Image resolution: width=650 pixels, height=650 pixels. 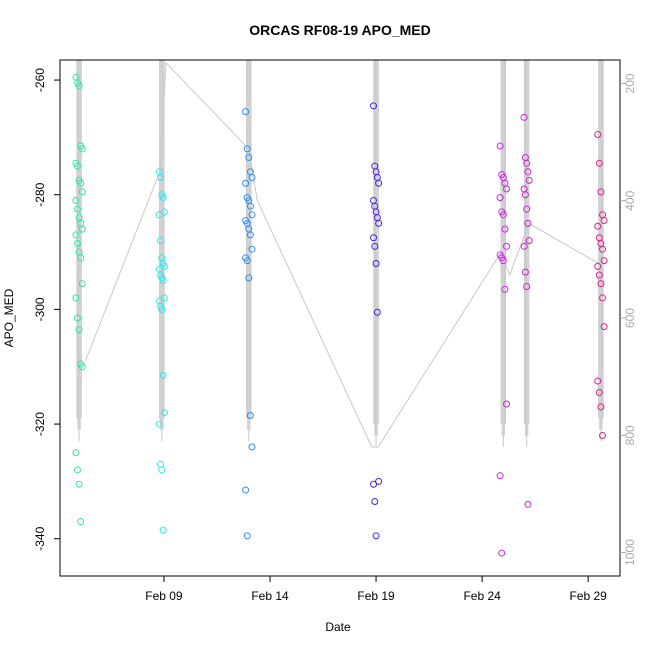 I want to click on x-axis: Feb 09 Feb 14 Feb 19 Feb 24 Feb 29, so click(x=376, y=589).